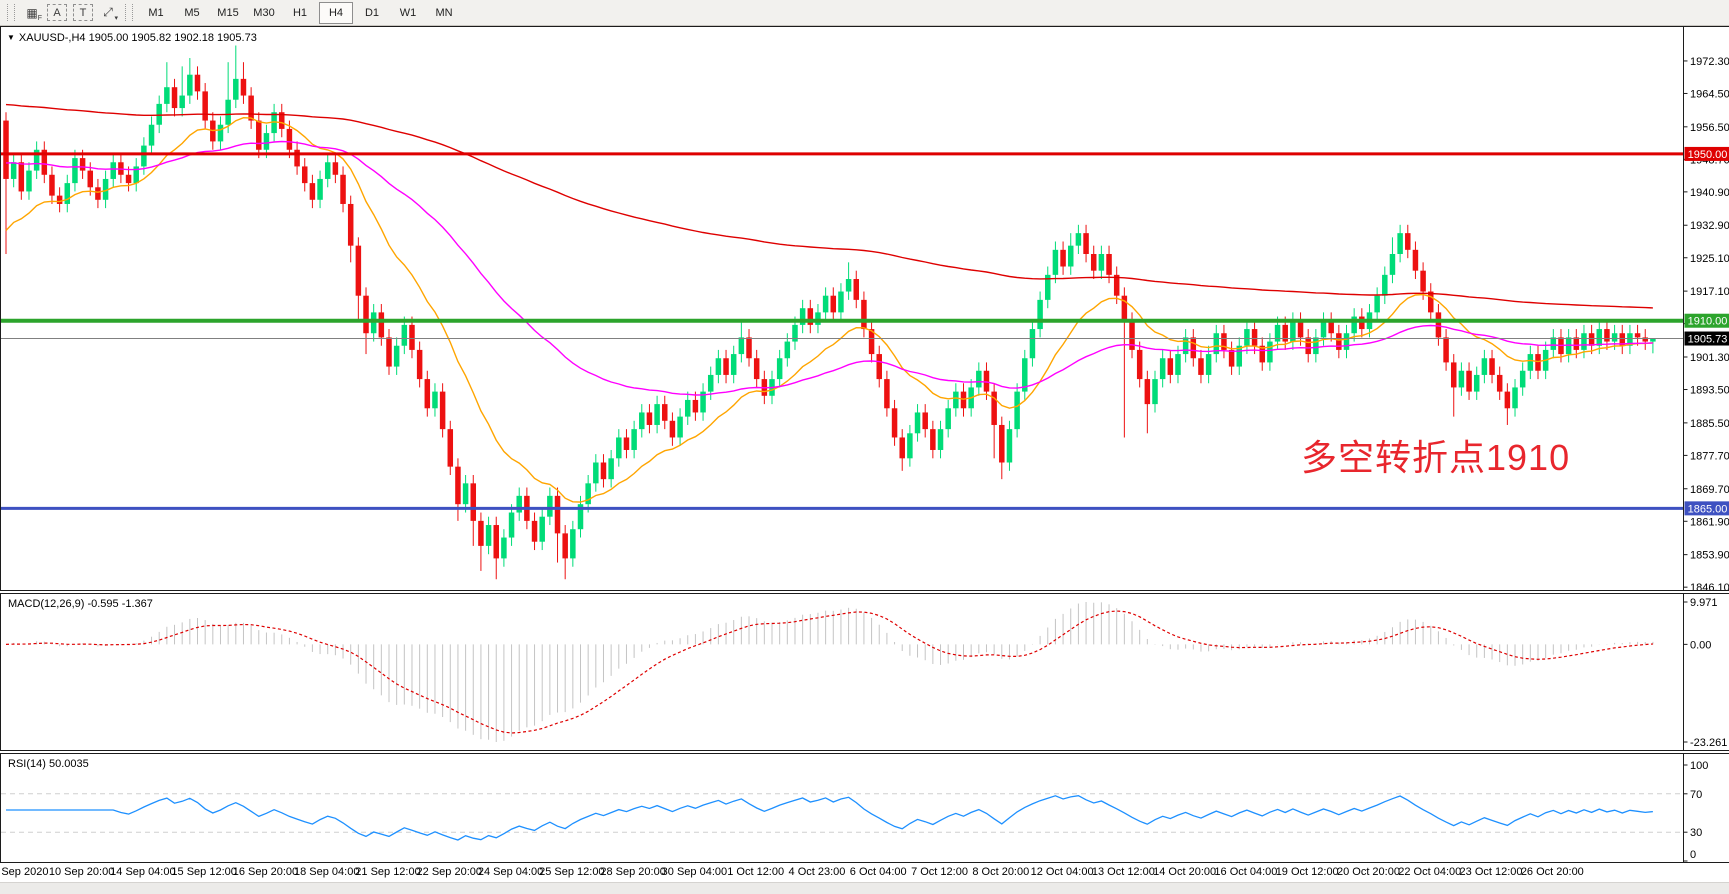  Describe the element at coordinates (1436, 457) in the screenshot. I see `chart-annotation-text: 多空转折点1910` at that location.